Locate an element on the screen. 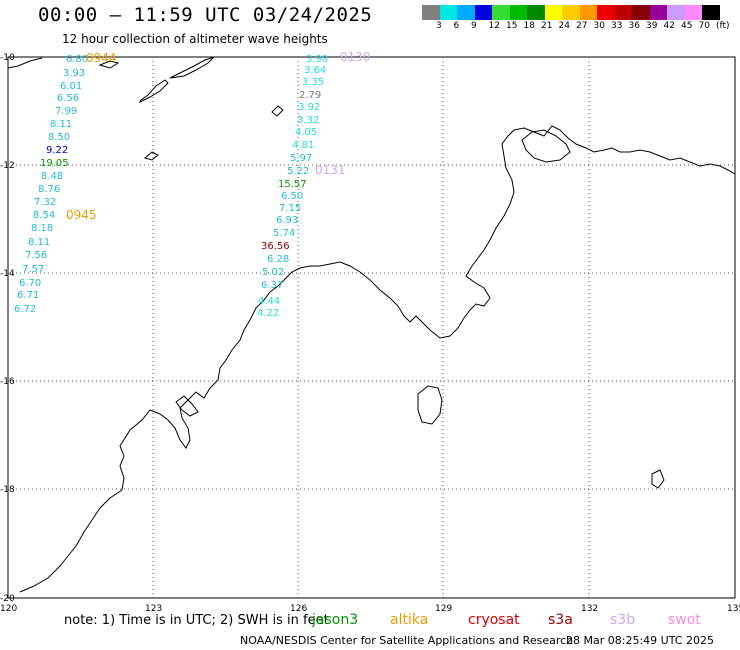 The height and width of the screenshot is (650, 740). wave-height-value: 3.64 is located at coordinates (315, 70).